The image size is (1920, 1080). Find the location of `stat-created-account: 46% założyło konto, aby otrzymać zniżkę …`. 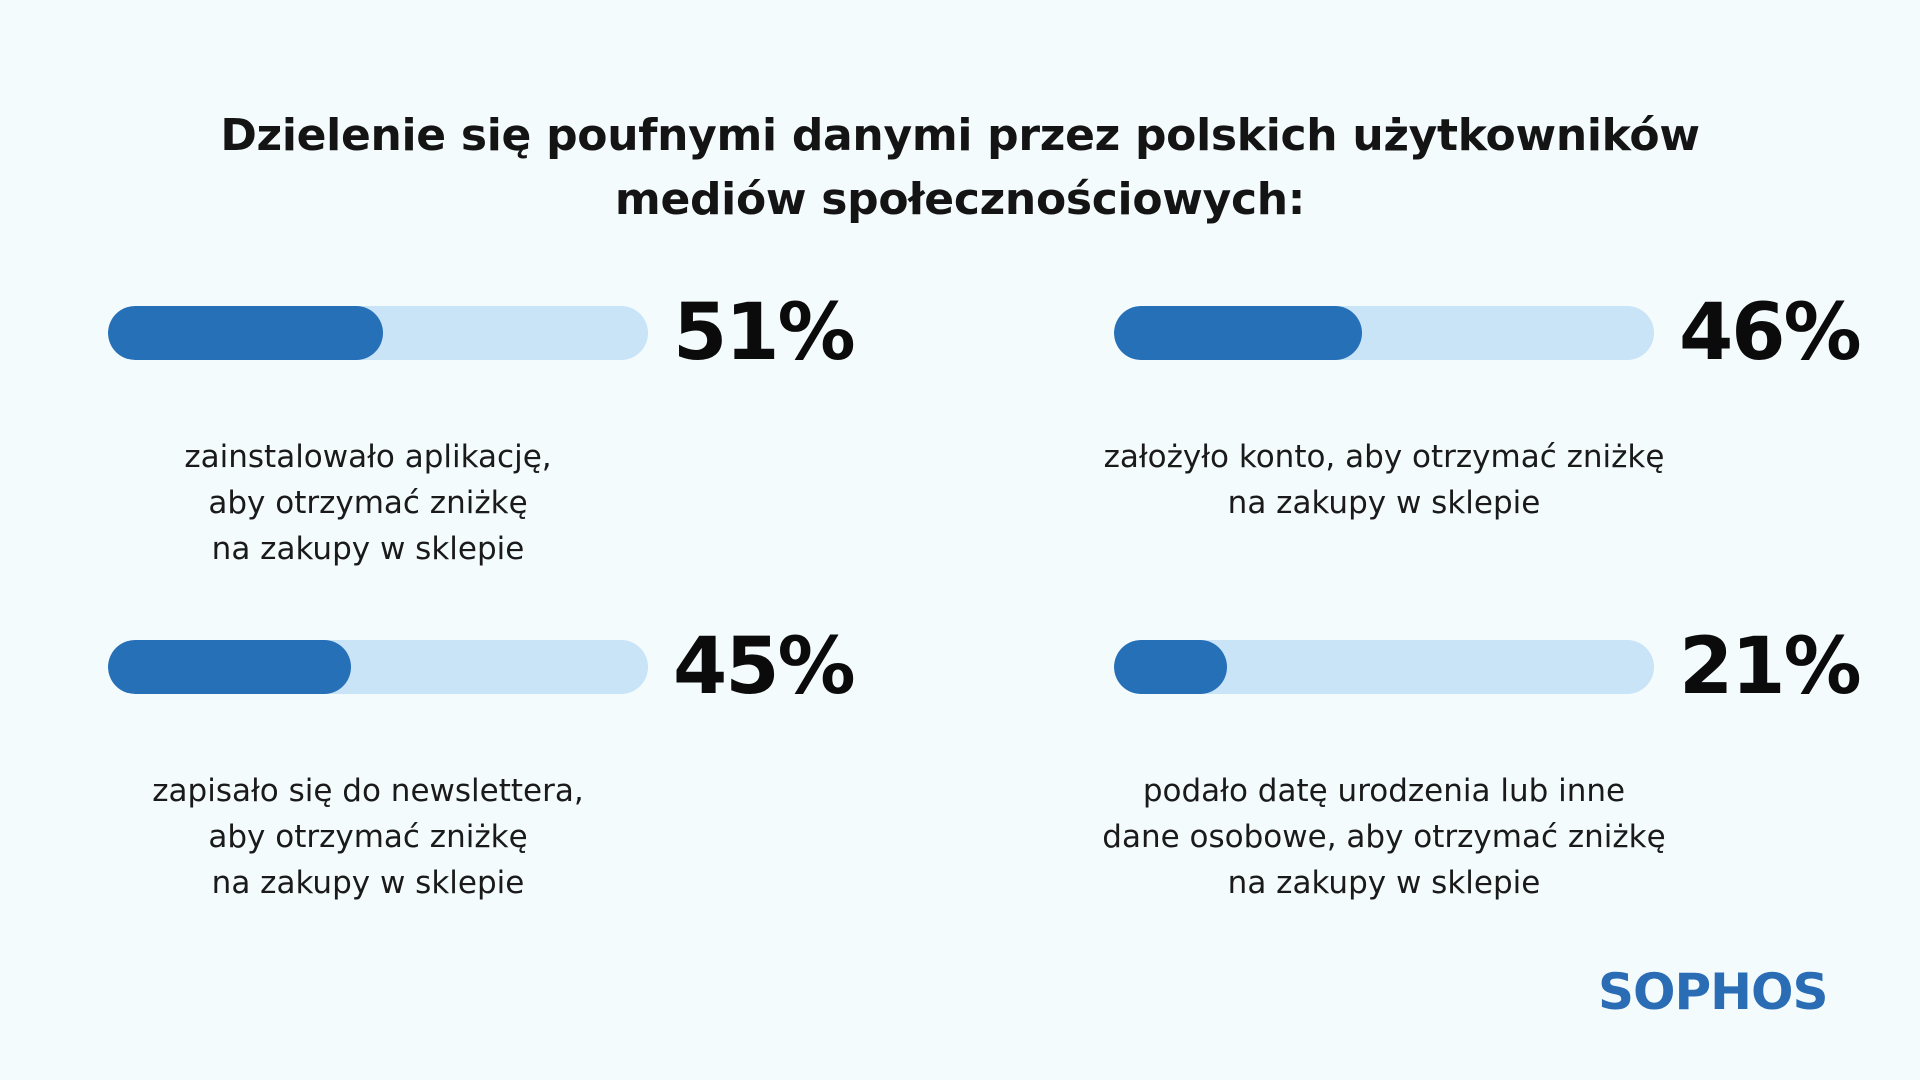

stat-created-account: 46% założyło konto, aby otrzymać zniżkę … is located at coordinates (1512, 447).